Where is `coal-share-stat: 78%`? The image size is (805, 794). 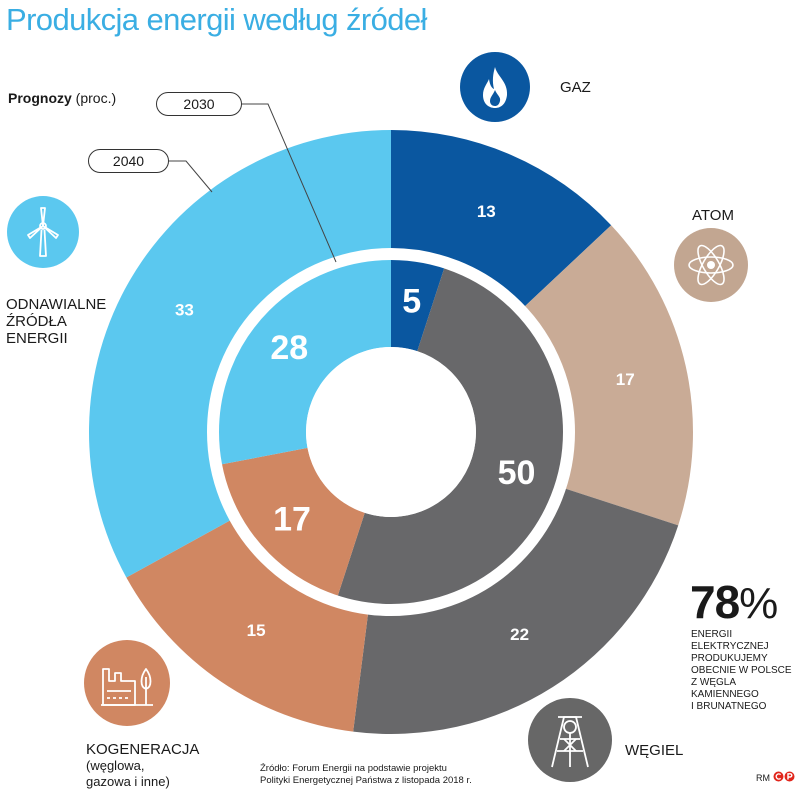
coal-share-stat: 78% is located at coordinates (734, 602).